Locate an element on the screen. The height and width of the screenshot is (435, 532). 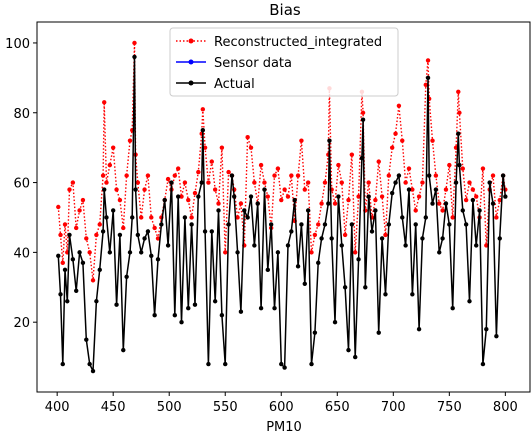
y-axis: 20 40 60 80 100 is located at coordinates (21, 184).